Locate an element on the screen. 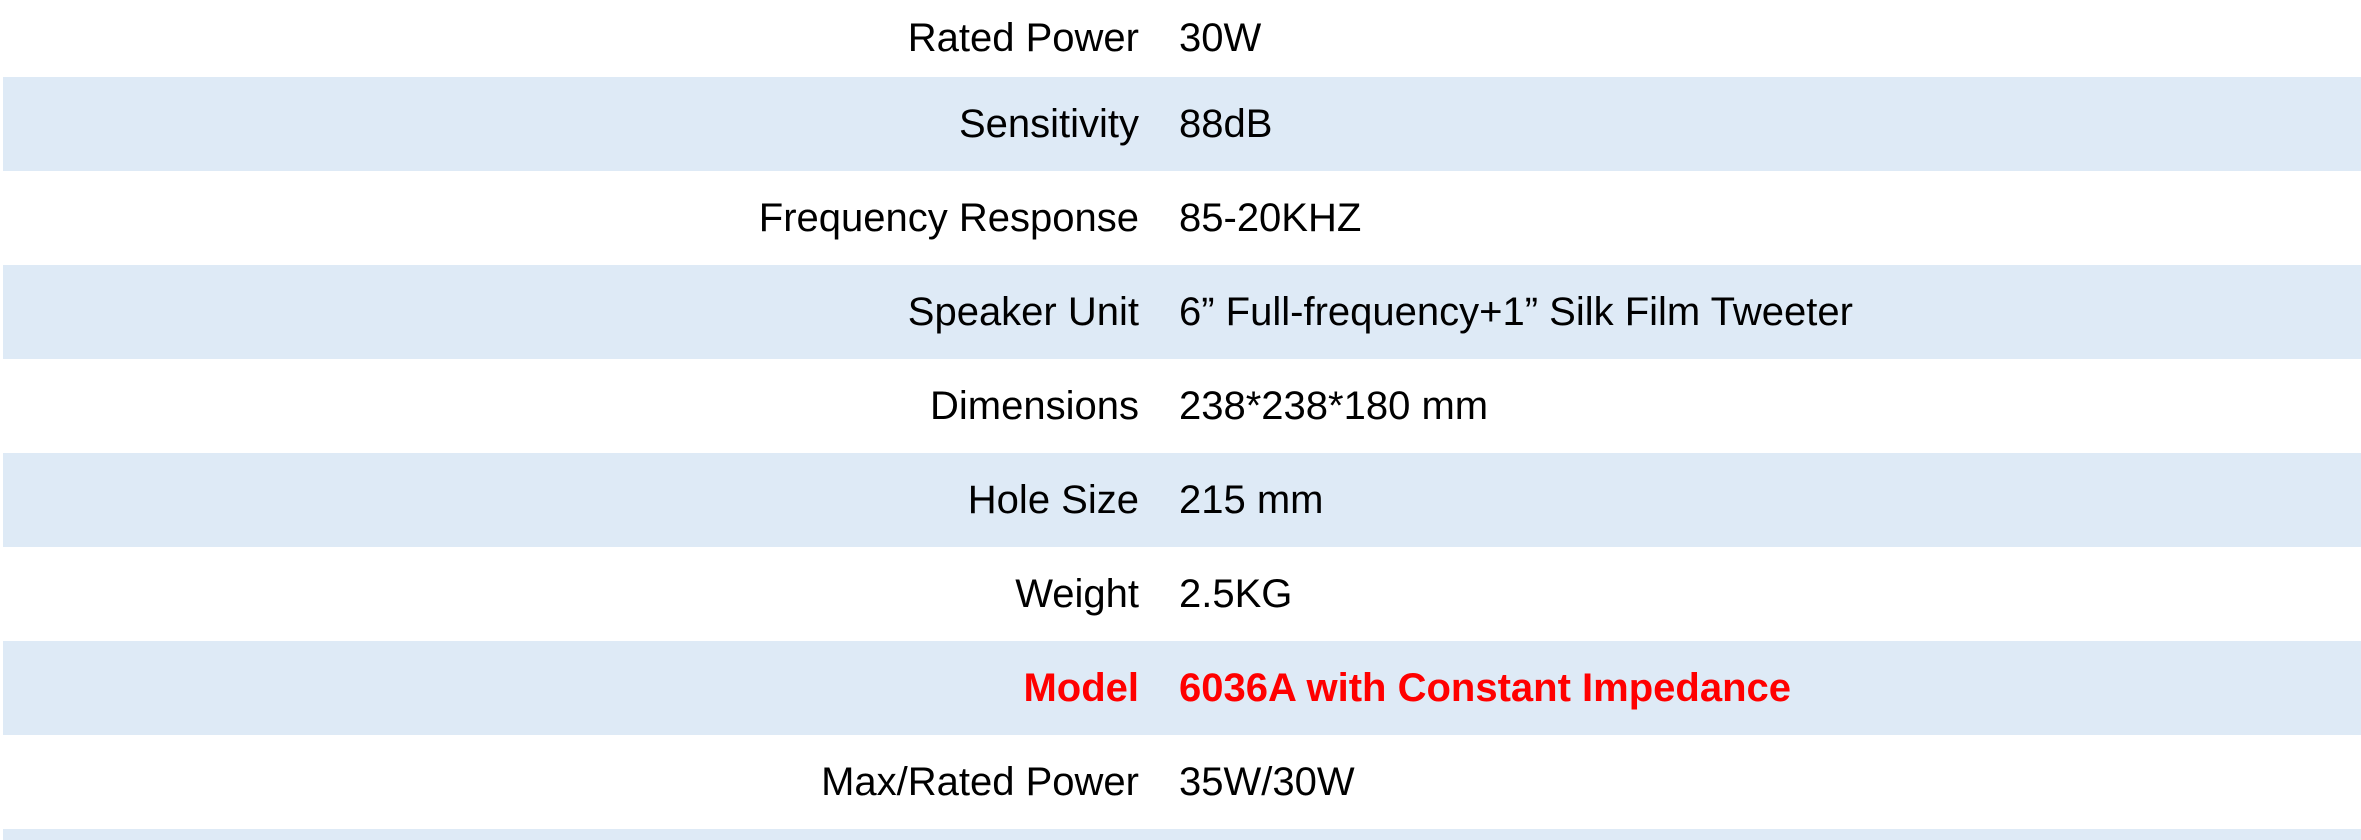 Image resolution: width=2361 pixels, height=840 pixels. spec-value: 6036A with Constant Impedance is located at coordinates (1485, 687).